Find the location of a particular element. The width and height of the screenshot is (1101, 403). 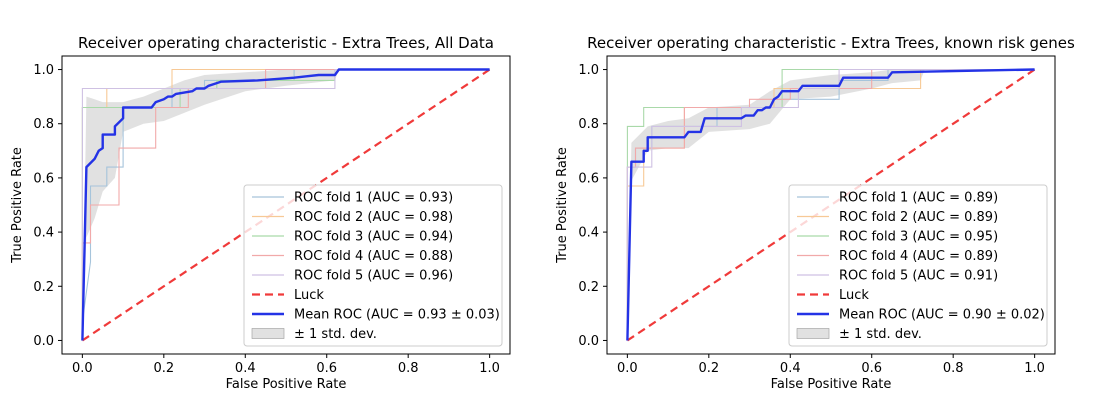

legend-entry-label: ROC fold 1 (AUC = 0.93) is located at coordinates (373, 198).